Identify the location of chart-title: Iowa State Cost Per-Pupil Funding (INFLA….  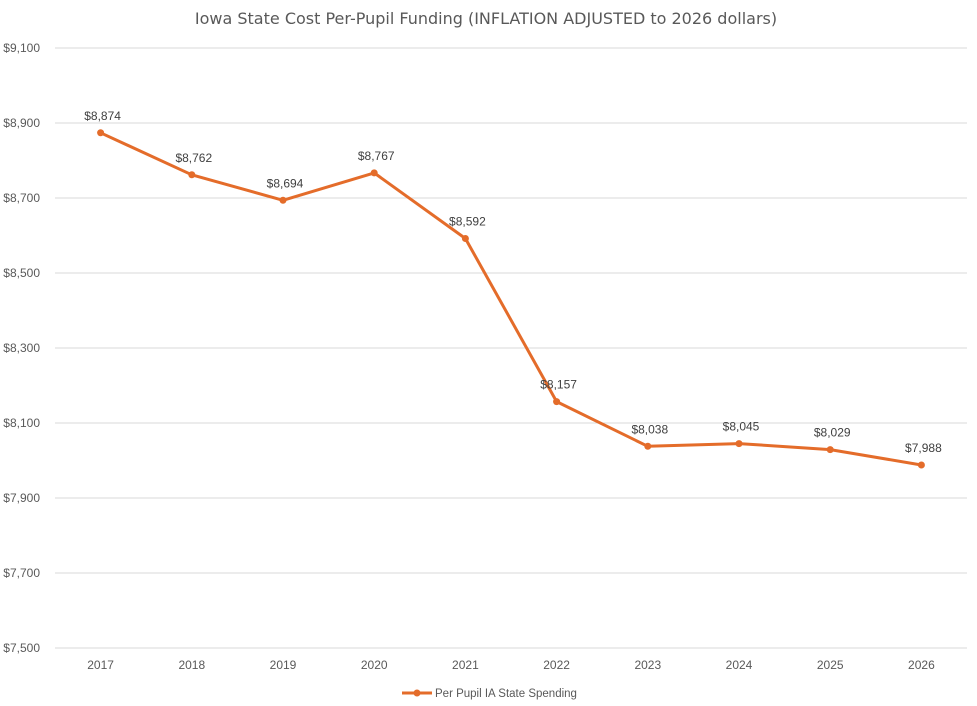
(486, 18).